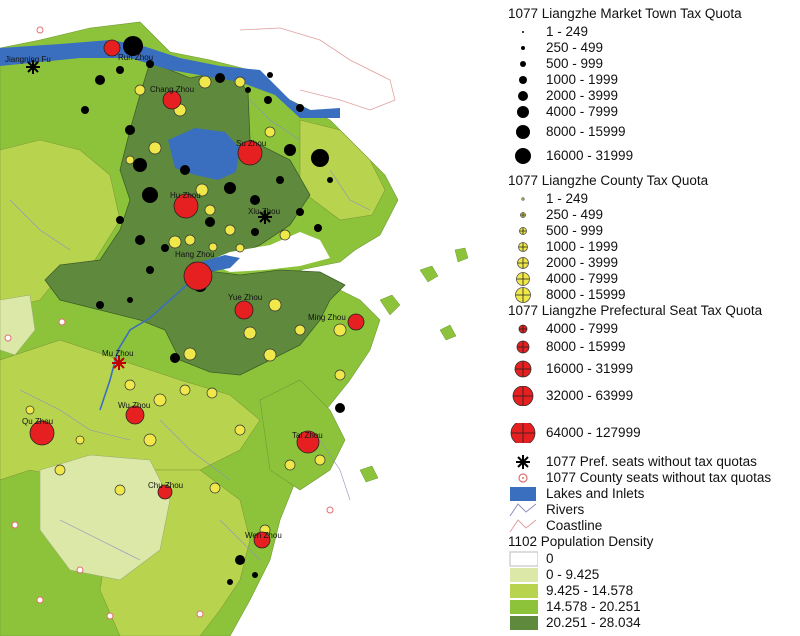 This screenshot has width=800, height=636. I want to click on pref-seat-no-quota-markers, so click(149, 215).